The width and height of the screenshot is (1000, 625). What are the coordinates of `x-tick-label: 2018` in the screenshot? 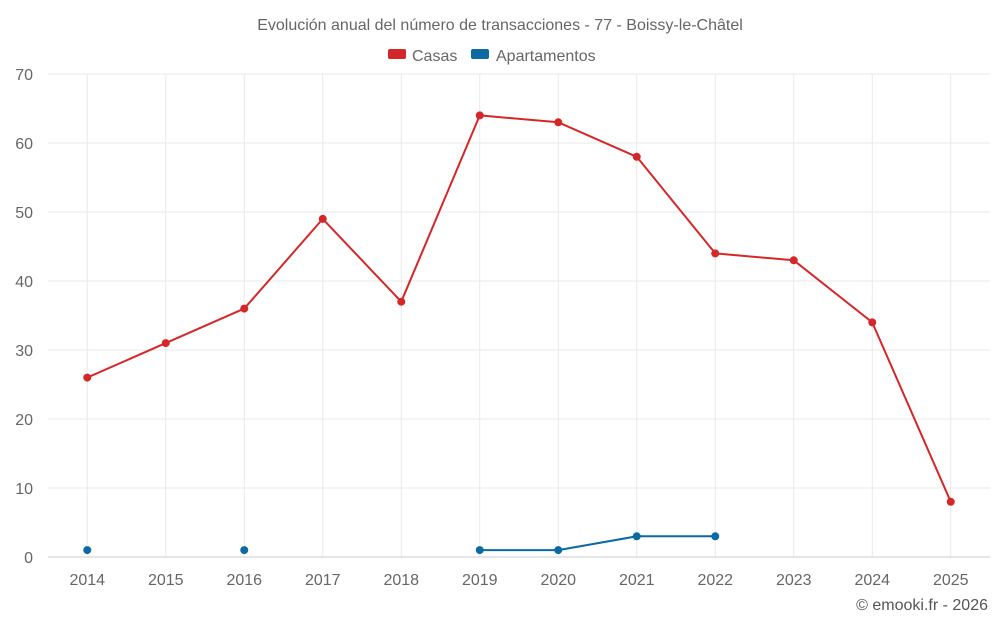 It's located at (401, 580).